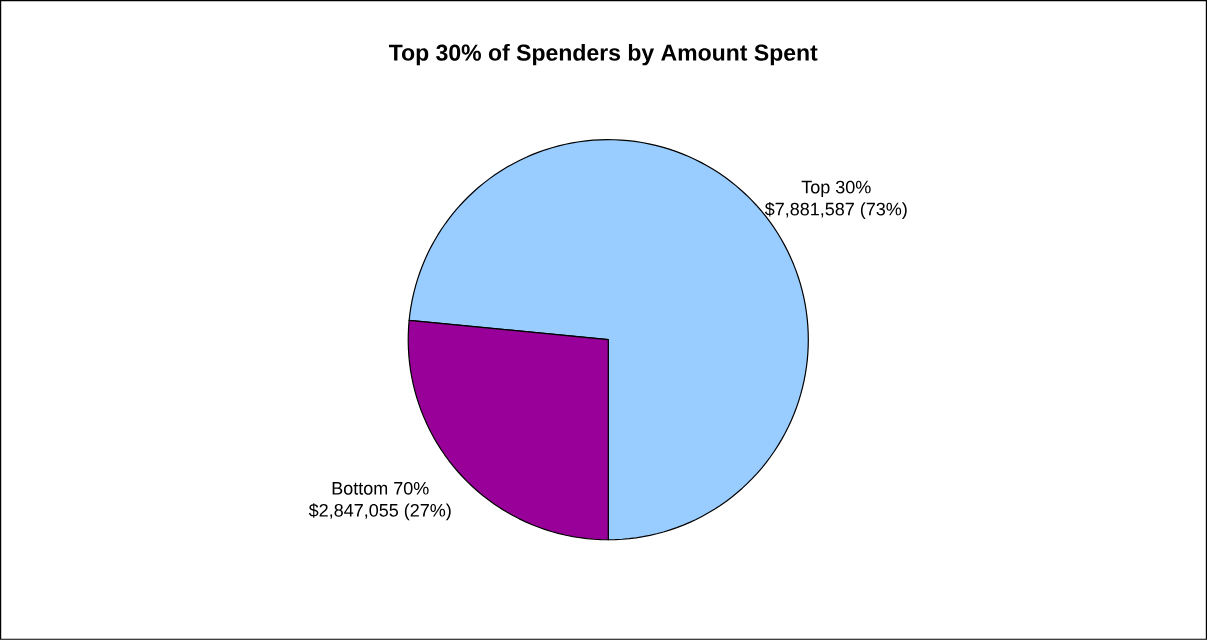 This screenshot has height=640, width=1207. What do you see at coordinates (603, 54) in the screenshot?
I see `chart-title: Top 30% of Spenders by Amount Spent` at bounding box center [603, 54].